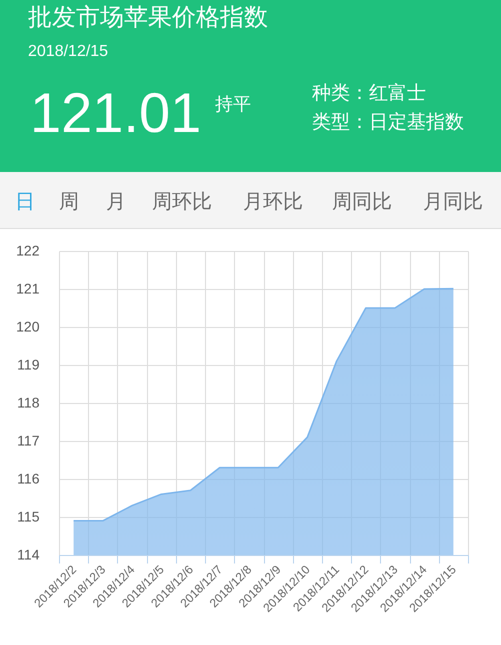 This screenshot has width=501, height=645. I want to click on text: 月同比, so click(453, 202).